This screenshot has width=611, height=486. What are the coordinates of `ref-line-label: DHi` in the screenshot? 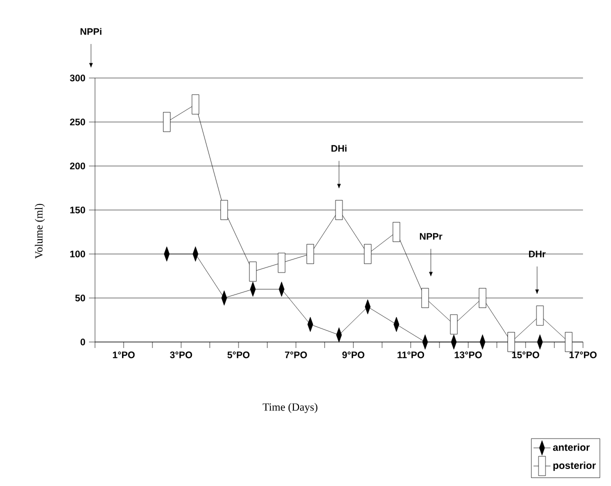 It's located at (338, 148).